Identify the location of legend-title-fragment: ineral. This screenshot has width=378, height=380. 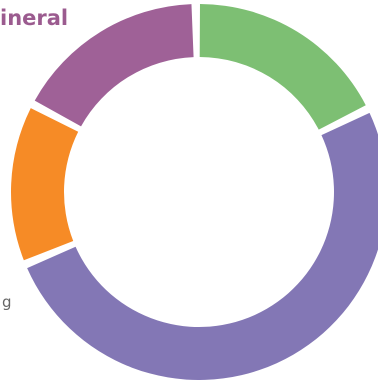
(34, 18).